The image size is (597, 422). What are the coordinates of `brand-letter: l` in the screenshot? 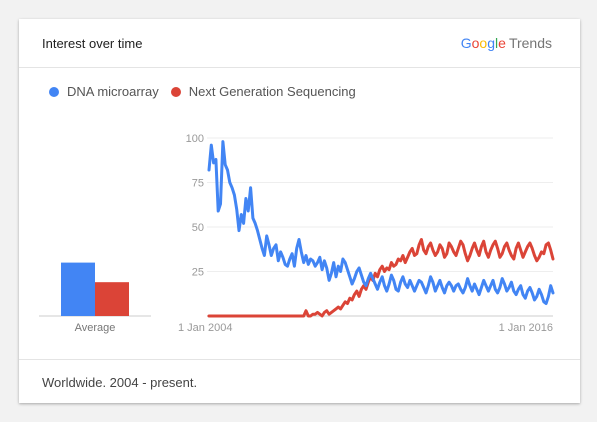 It's located at (497, 43).